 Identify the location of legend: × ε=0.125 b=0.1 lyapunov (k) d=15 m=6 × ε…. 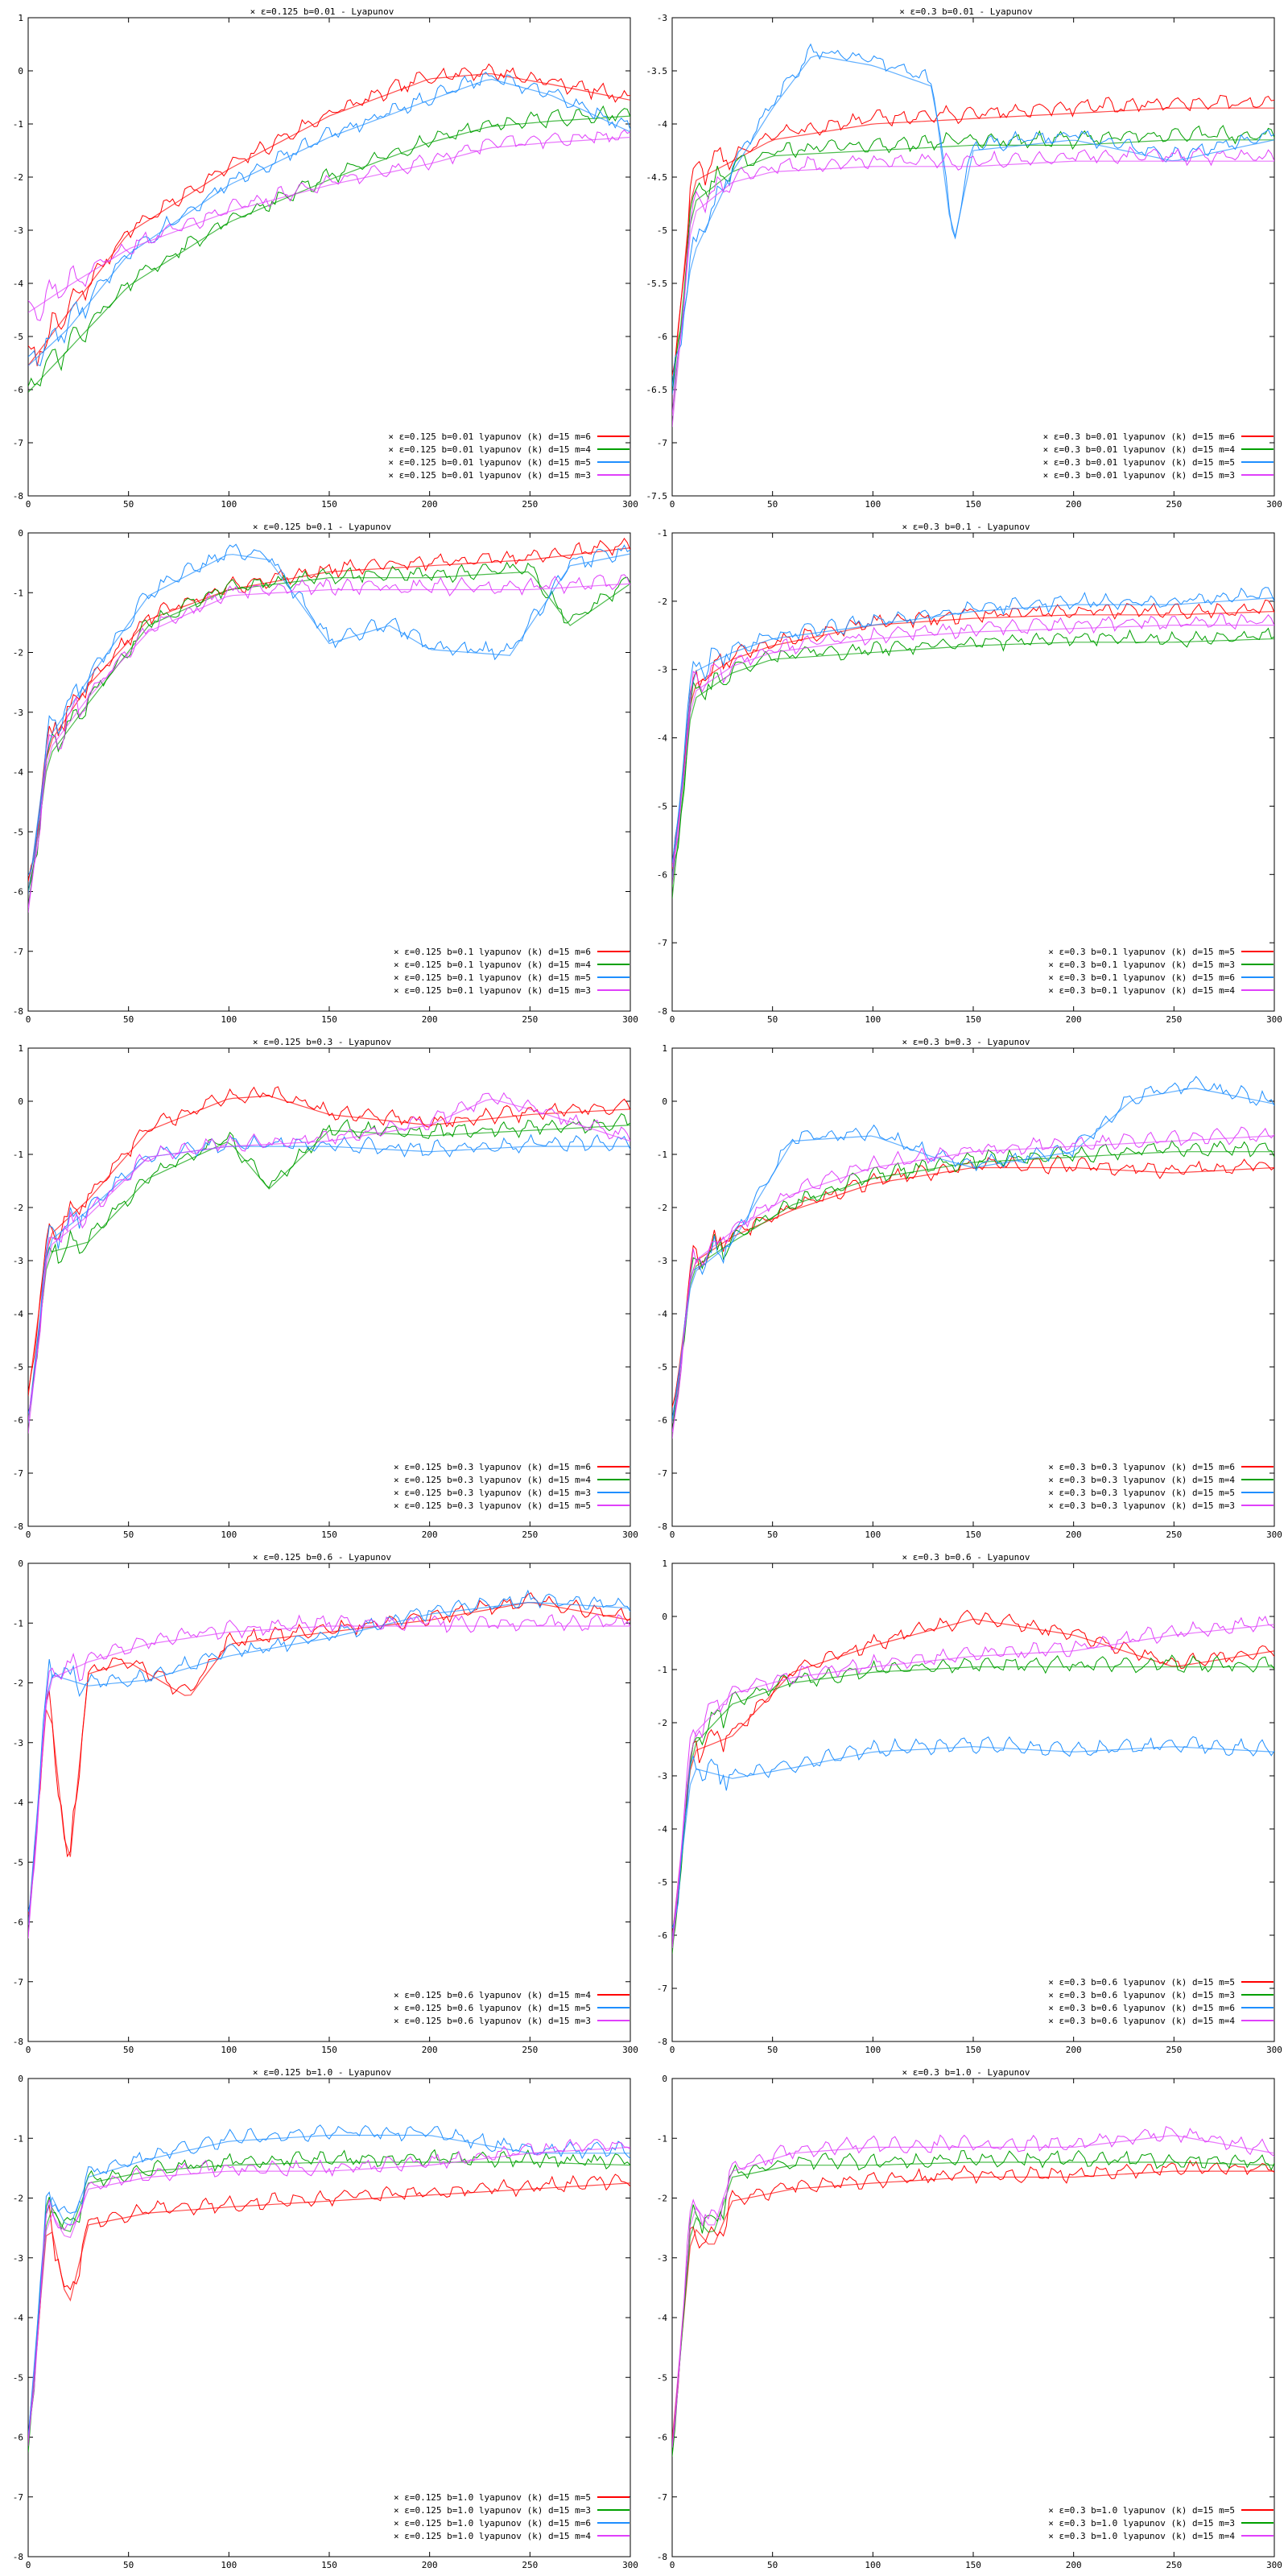
(512, 971).